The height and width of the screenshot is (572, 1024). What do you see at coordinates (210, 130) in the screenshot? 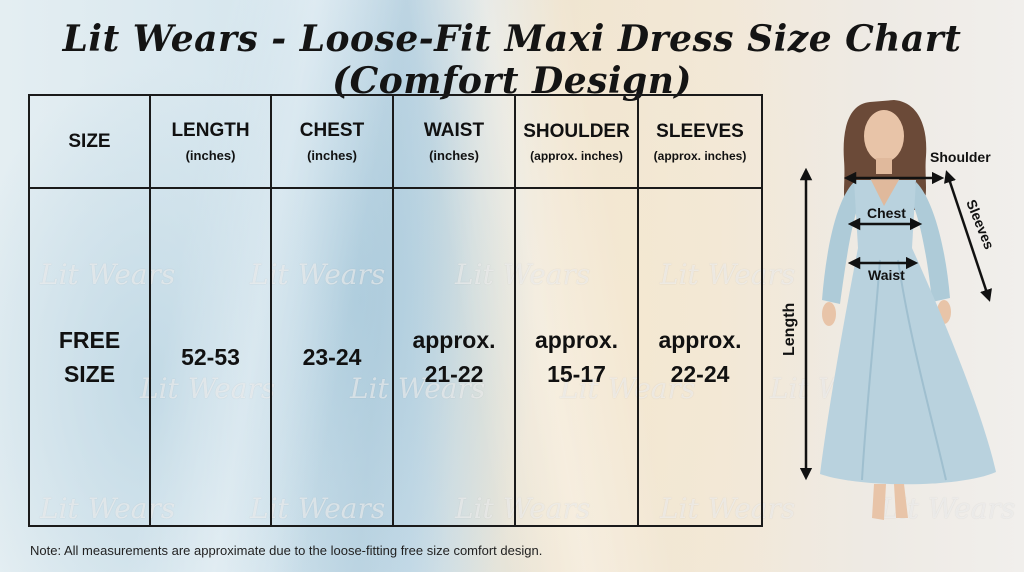
I see `header-label: LENGTH` at bounding box center [210, 130].